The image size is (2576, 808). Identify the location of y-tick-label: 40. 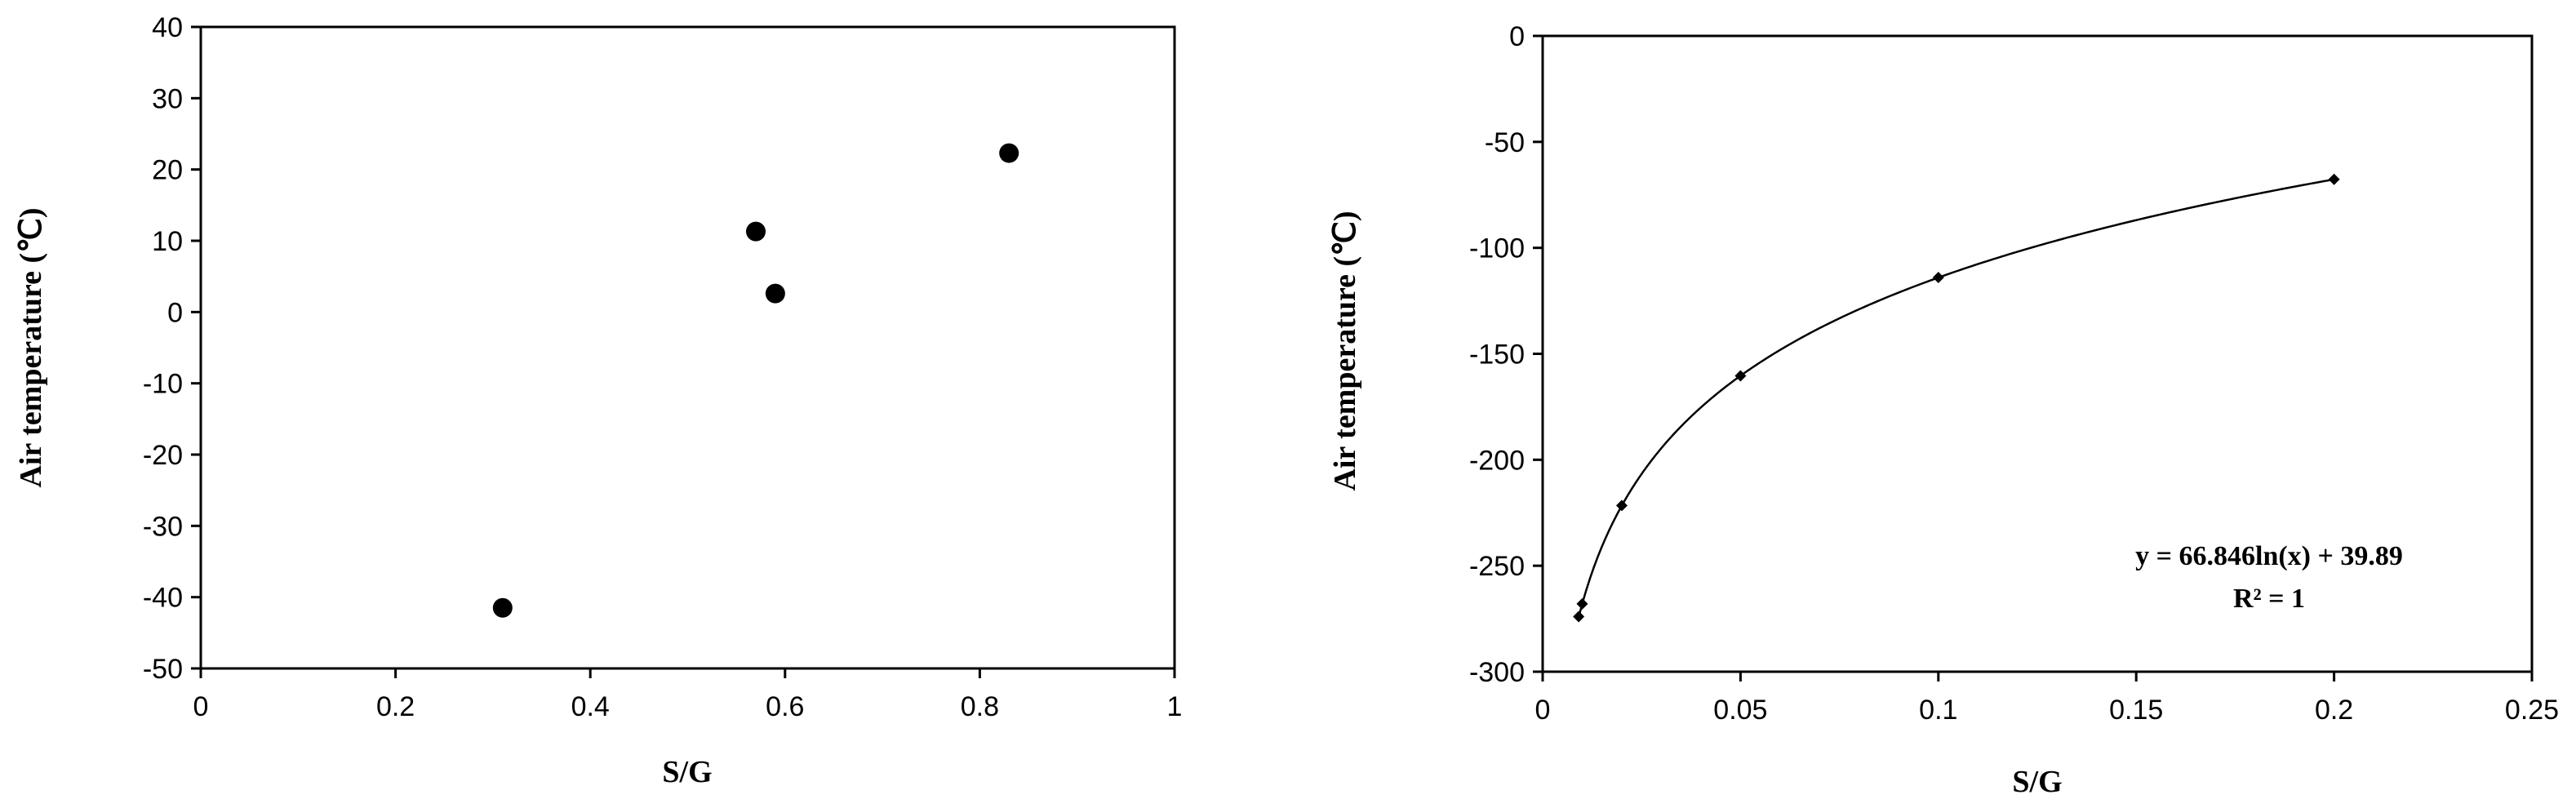
(167, 27).